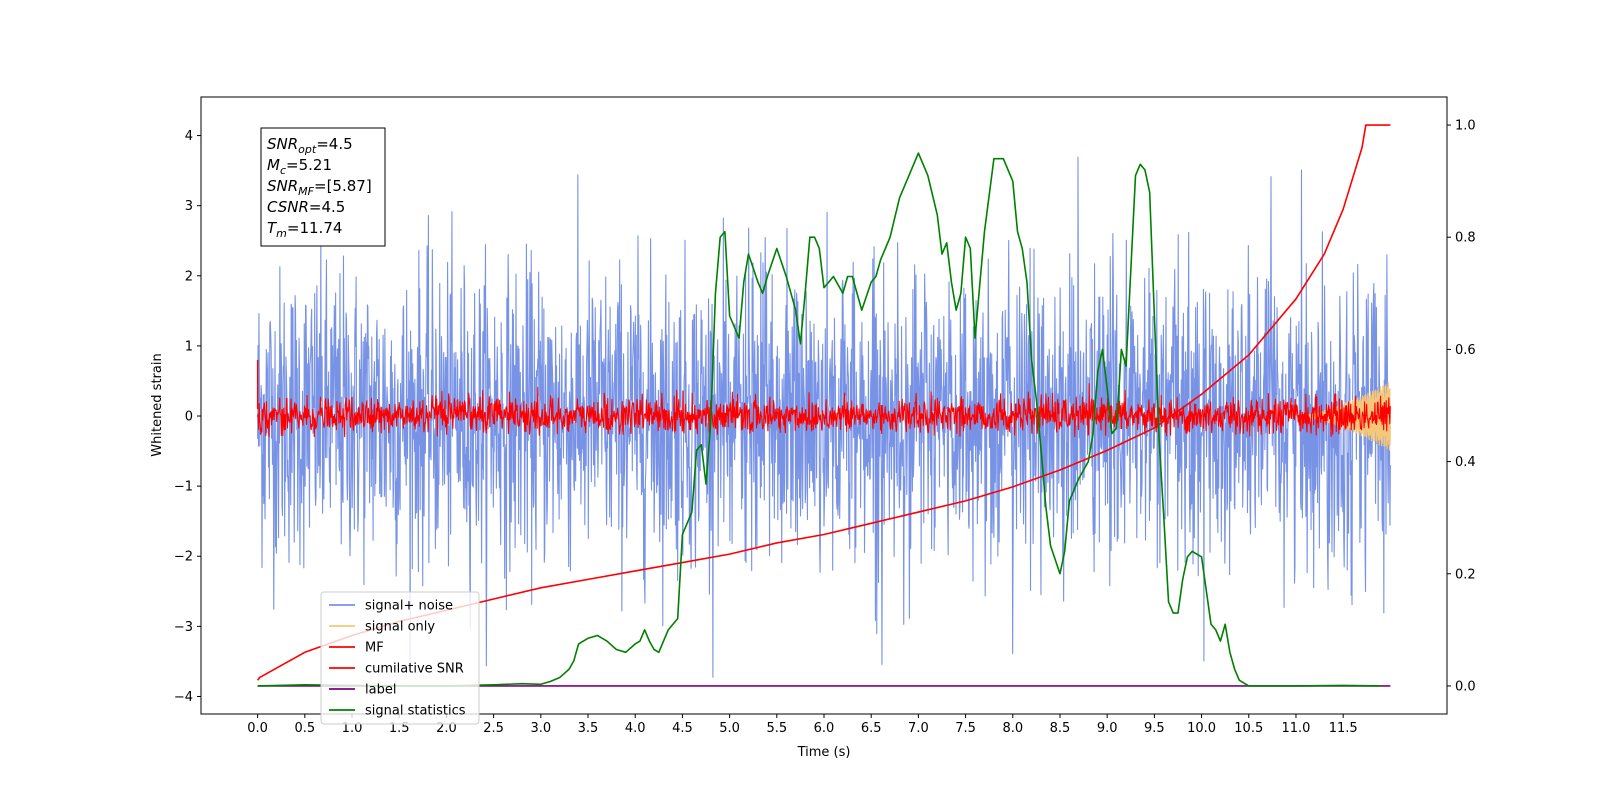 The image size is (1600, 800). What do you see at coordinates (409, 606) in the screenshot?
I see `legend-entry: signal+ noise` at bounding box center [409, 606].